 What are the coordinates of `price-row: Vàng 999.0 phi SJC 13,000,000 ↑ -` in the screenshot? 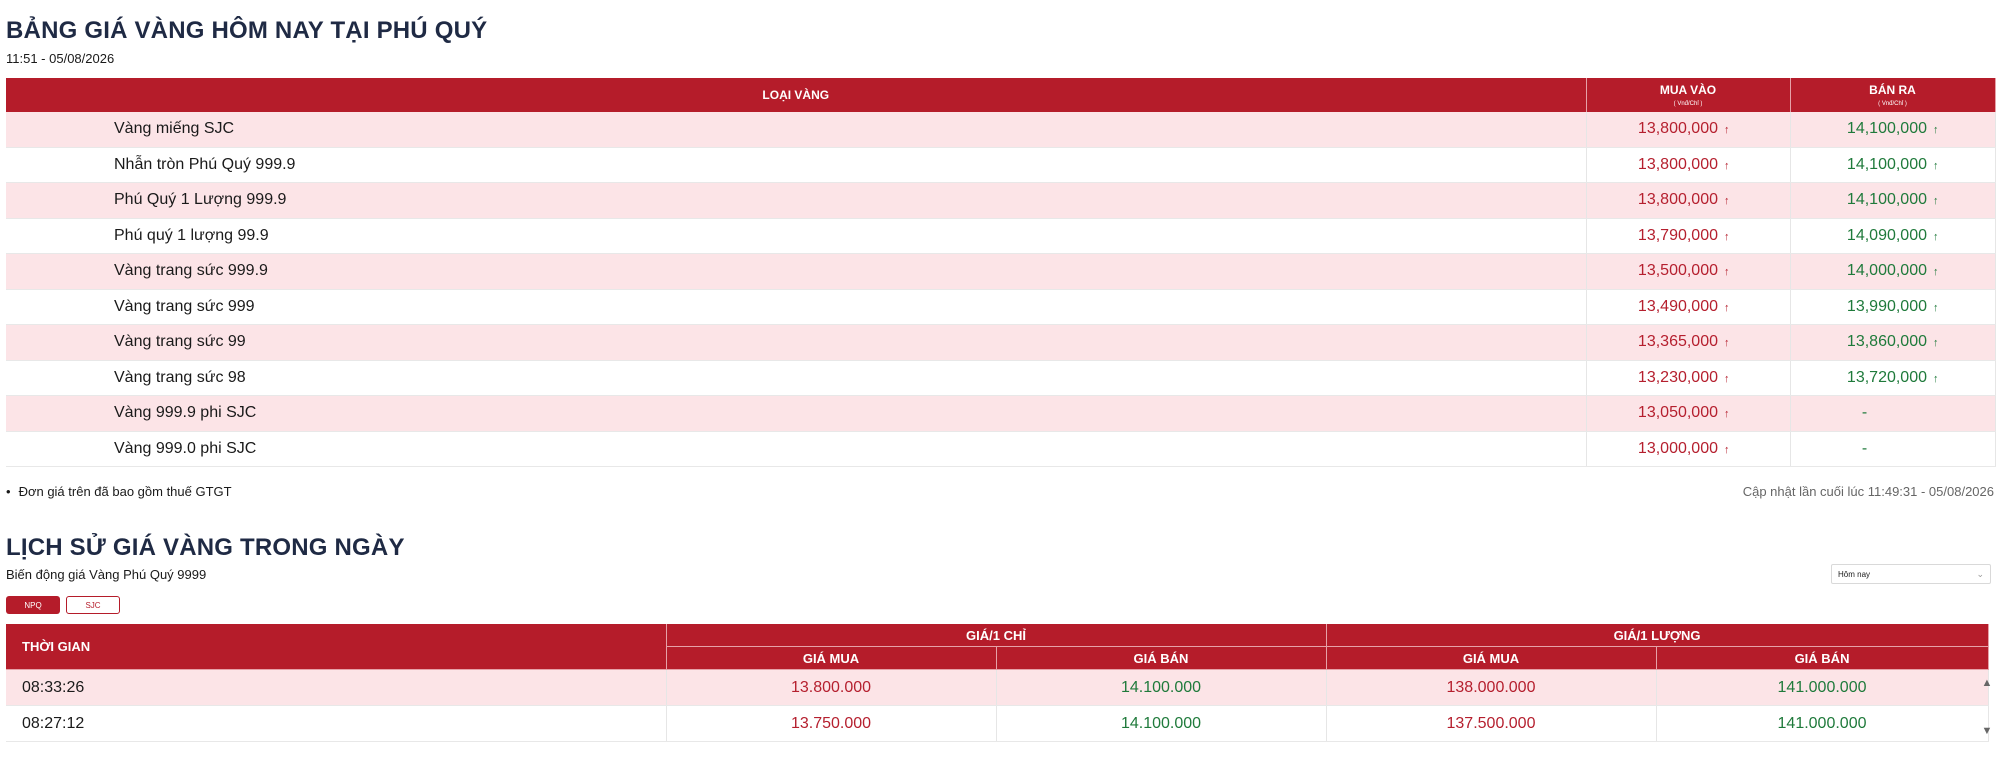 It's located at (1001, 449).